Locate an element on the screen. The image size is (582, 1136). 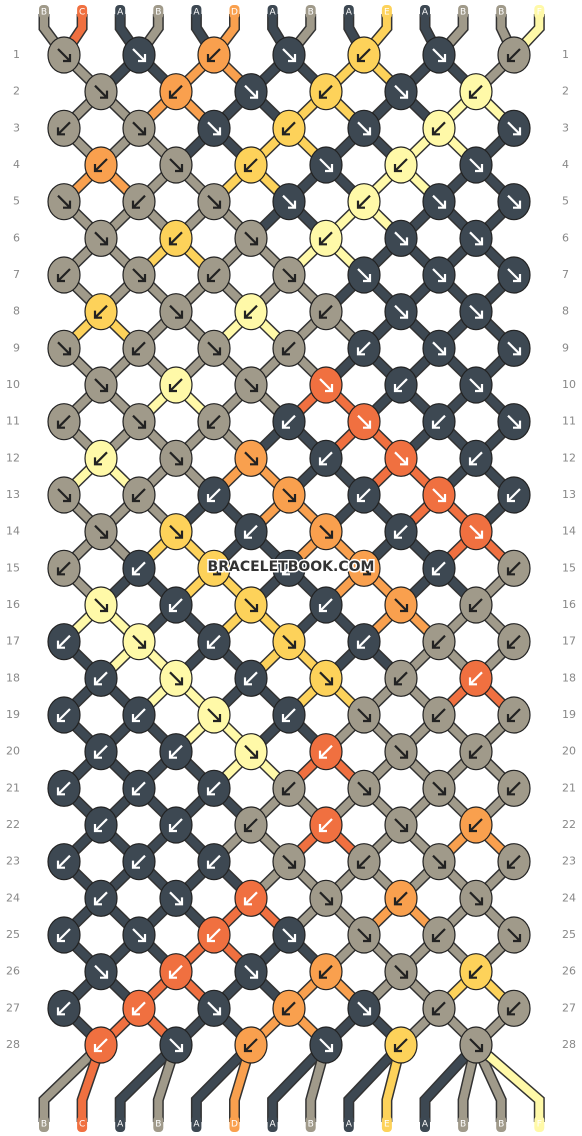
row-number: 7 is located at coordinates (565, 274).